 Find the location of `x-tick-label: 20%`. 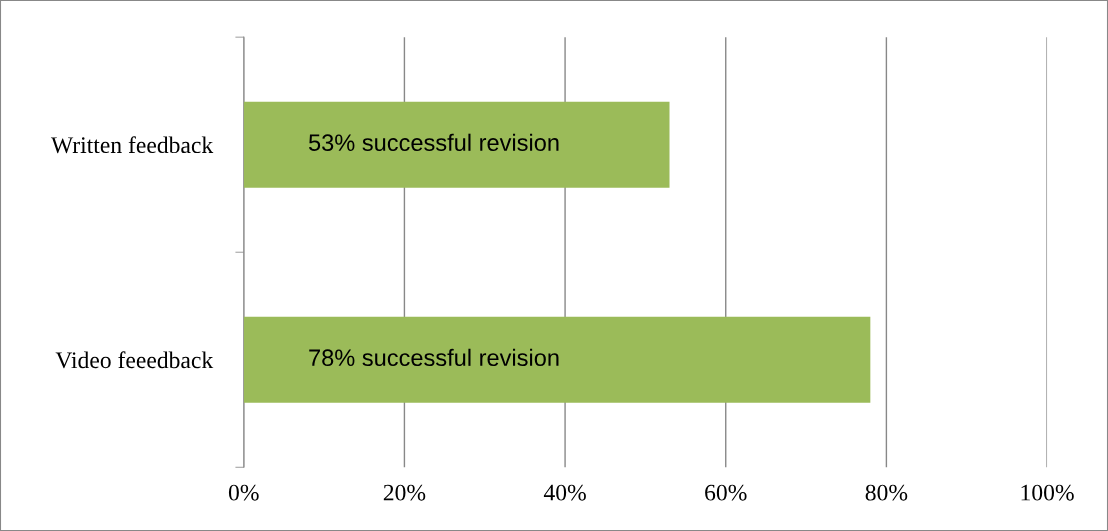

x-tick-label: 20% is located at coordinates (404, 492).